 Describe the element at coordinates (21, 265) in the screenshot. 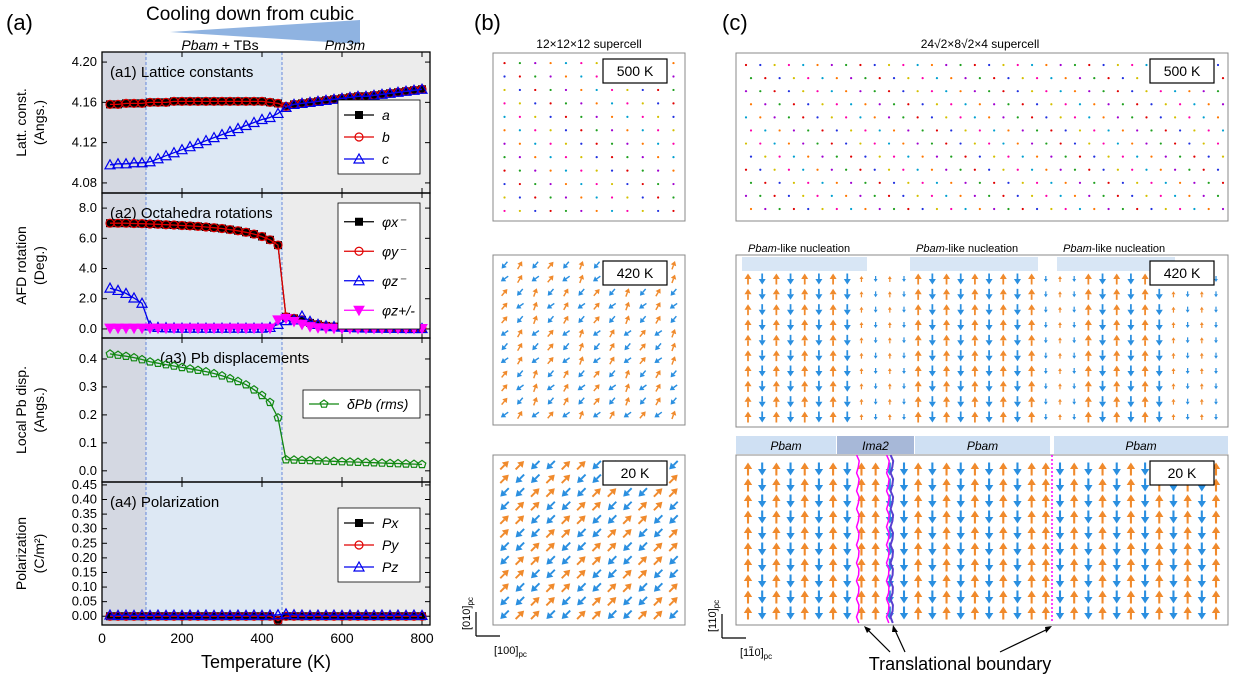

I see `y-axis-label-a2: AFD rotation` at that location.